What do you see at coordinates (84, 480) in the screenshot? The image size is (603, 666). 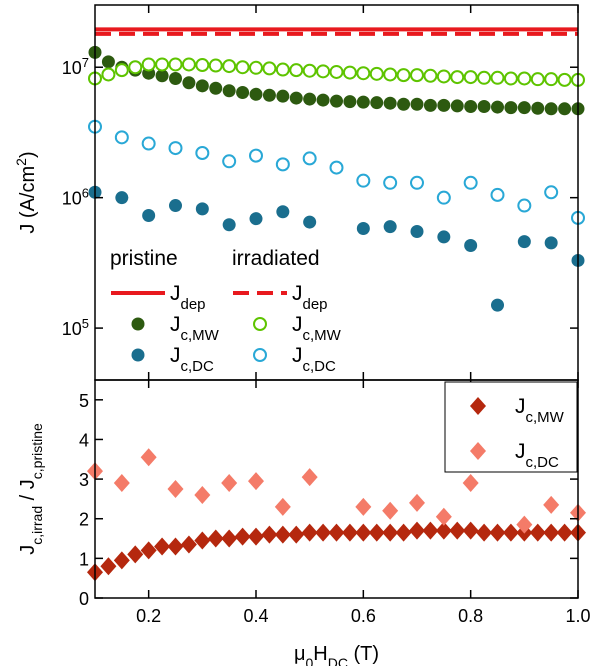 I see `y-tick-base: 3` at bounding box center [84, 480].